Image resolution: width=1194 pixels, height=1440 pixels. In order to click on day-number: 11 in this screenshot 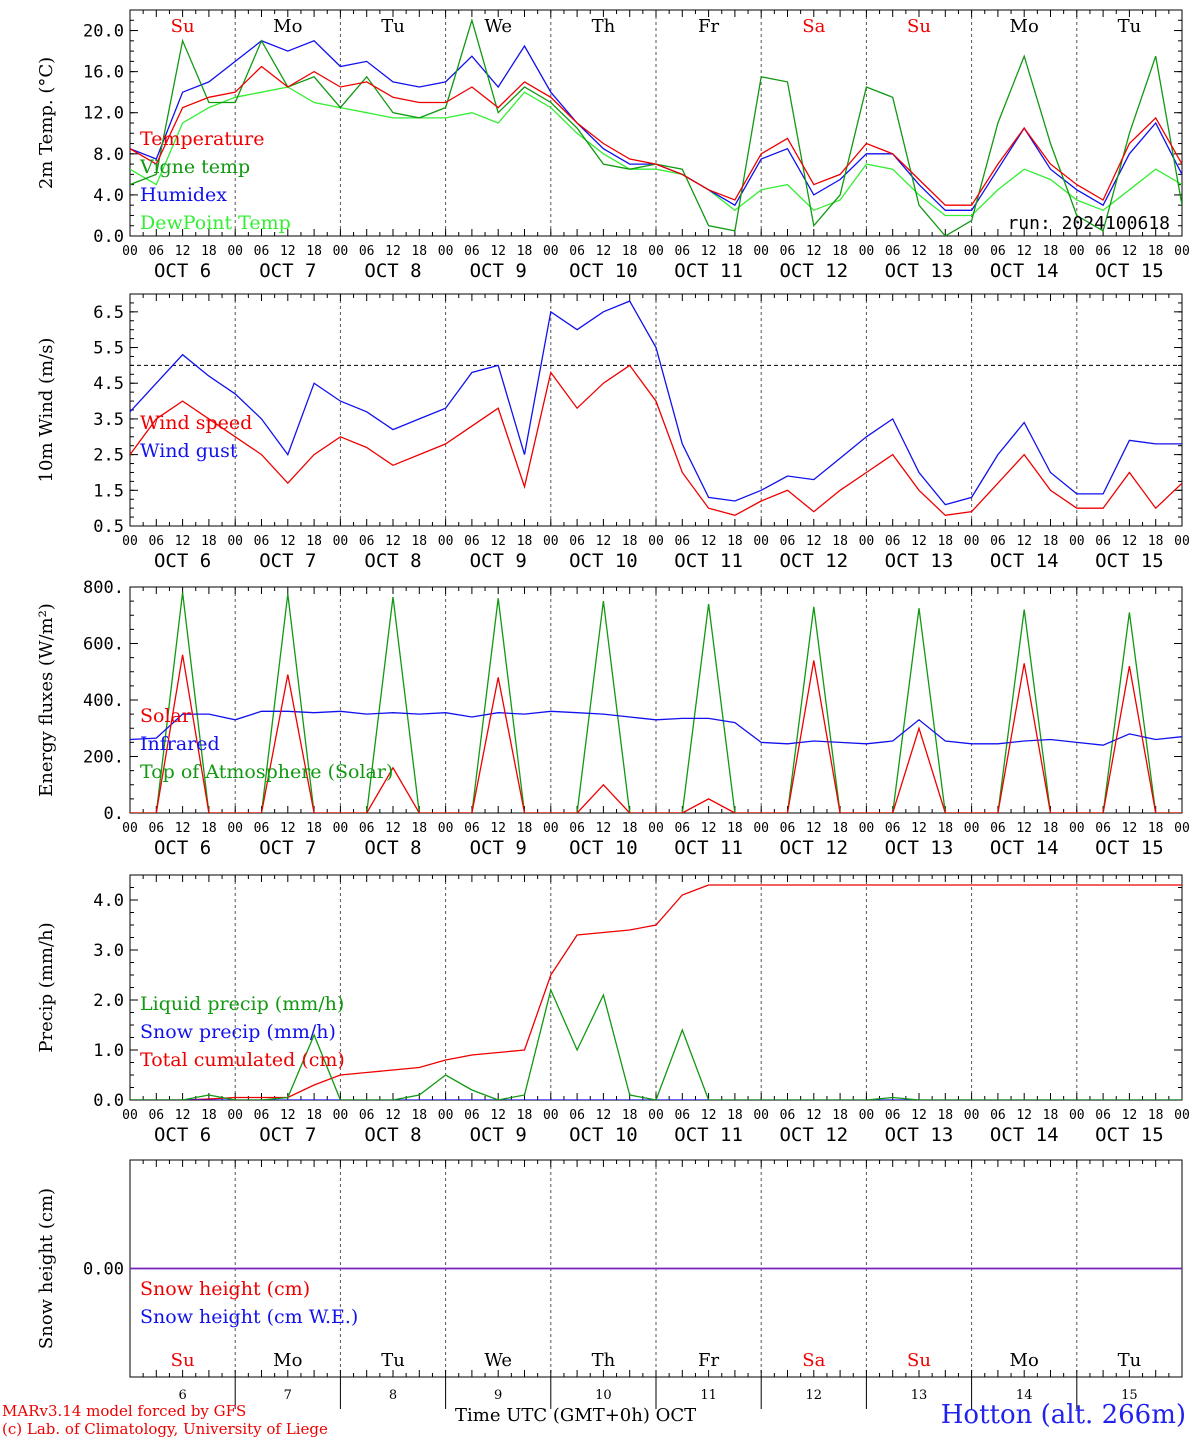, I will do `click(708, 1395)`.